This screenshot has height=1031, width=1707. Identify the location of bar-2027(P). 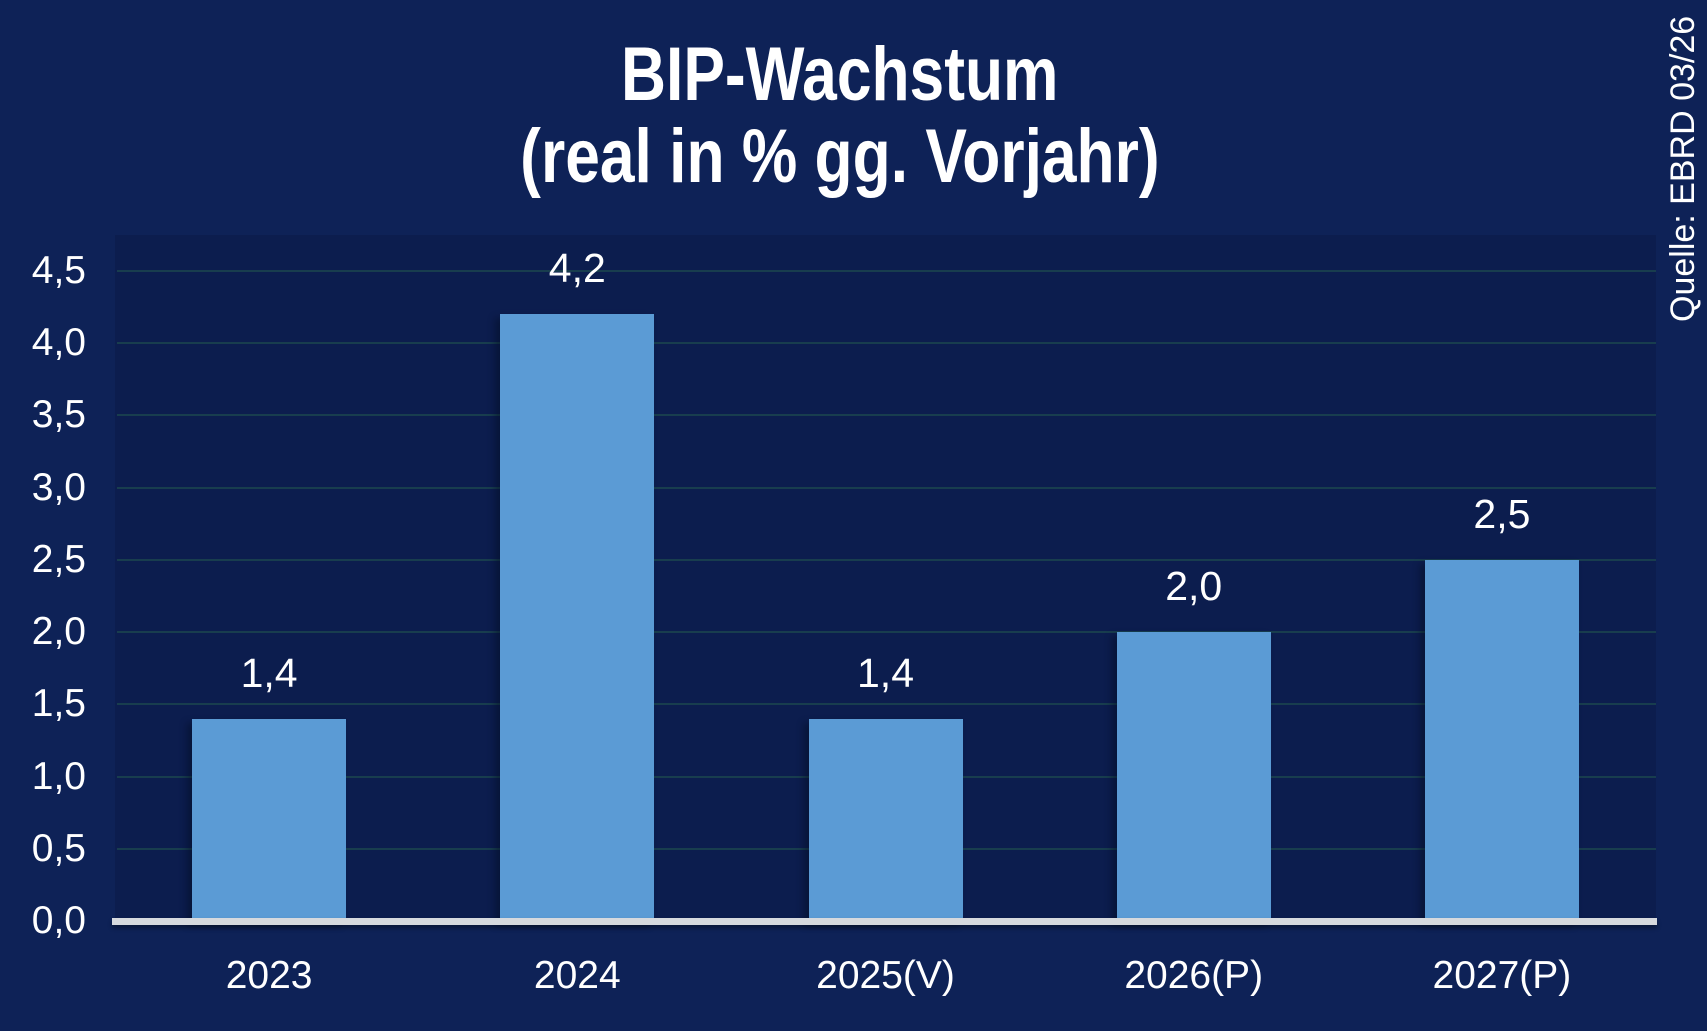
(1501, 740).